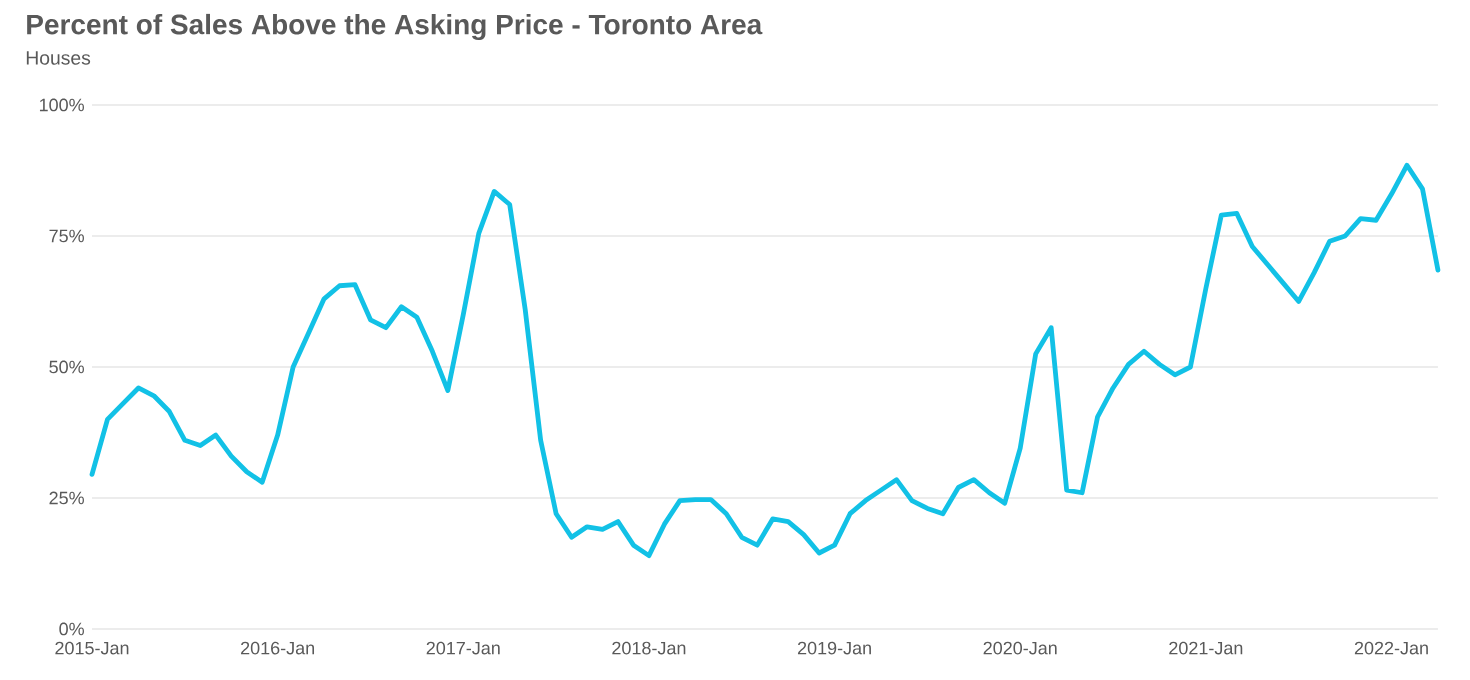 The width and height of the screenshot is (1470, 680). What do you see at coordinates (61, 105) in the screenshot?
I see `y-tick-label: 100%` at bounding box center [61, 105].